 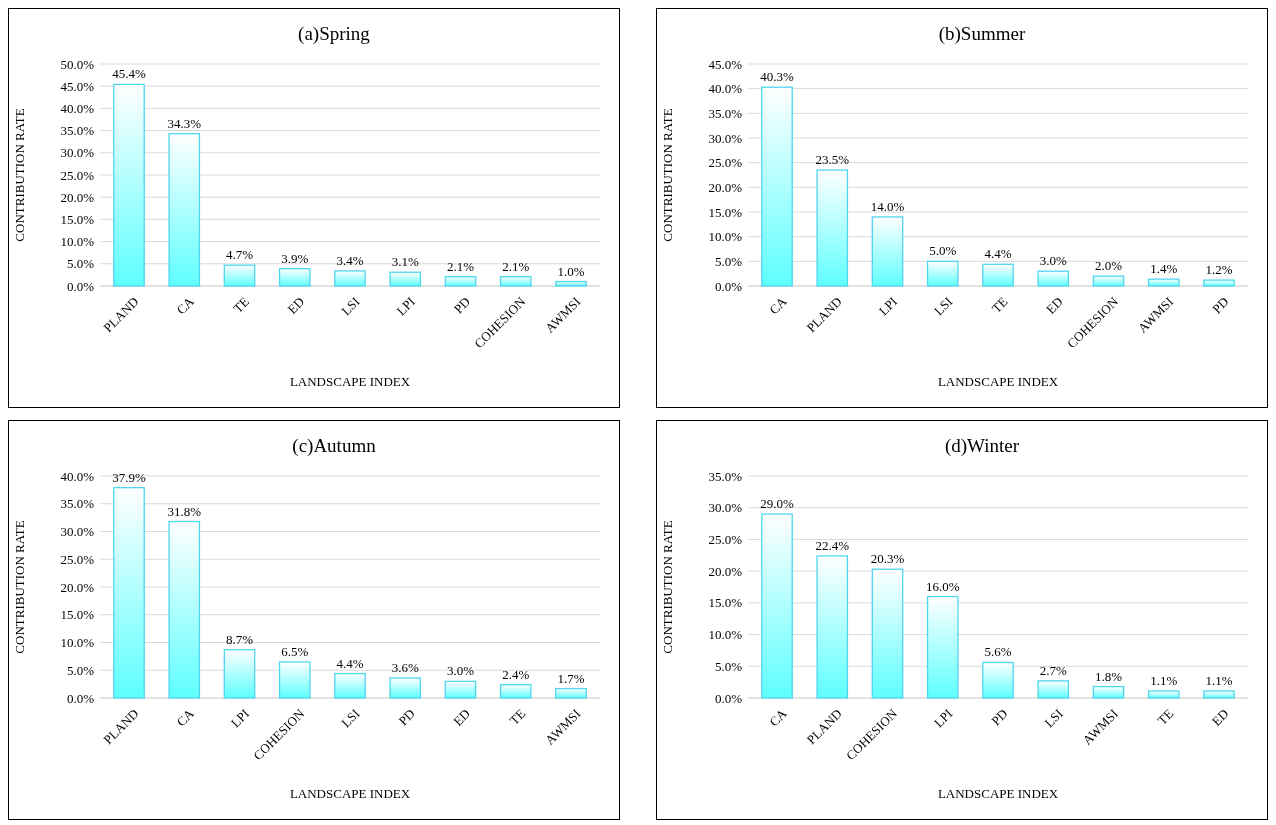 I want to click on data-label: 1.1%, so click(x=1219, y=681).